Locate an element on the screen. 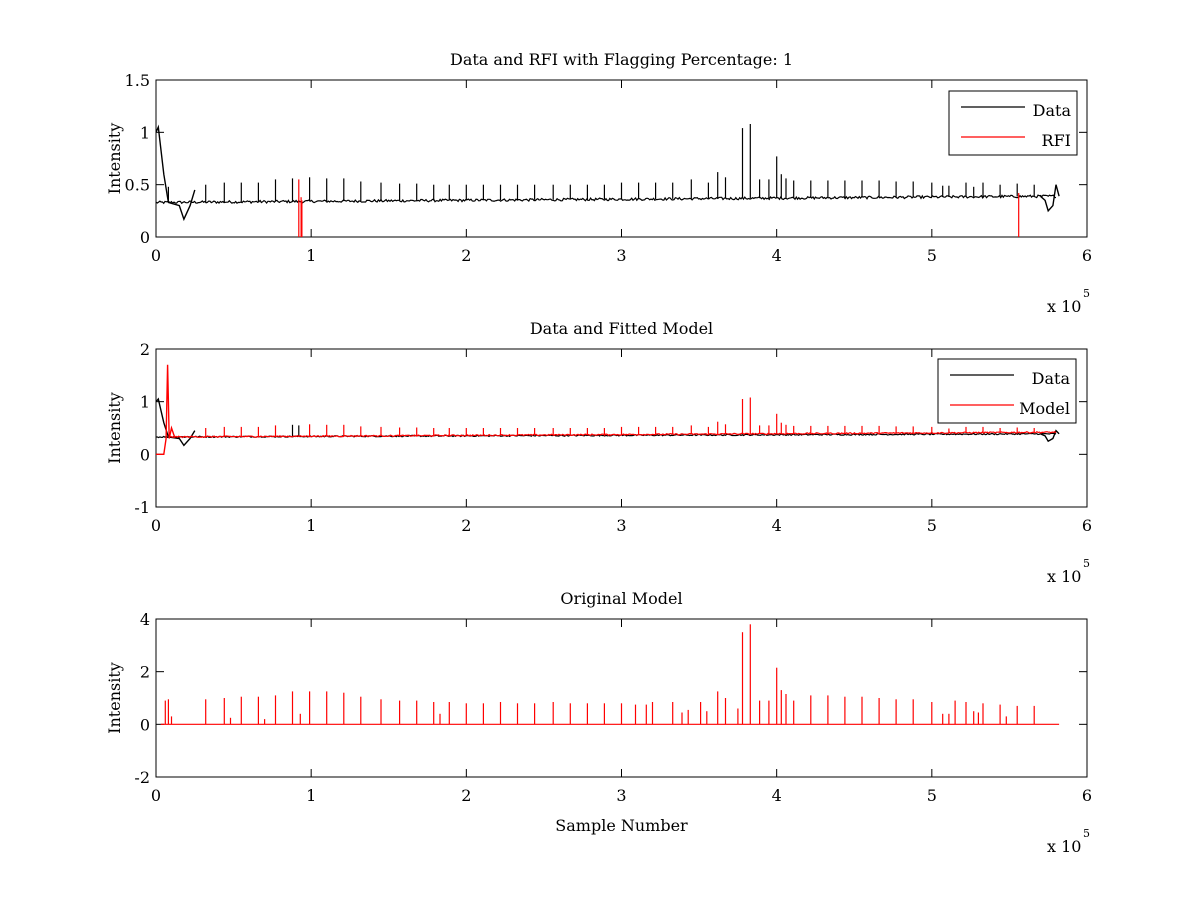 The width and height of the screenshot is (1200, 900). y-tick-label: 4 is located at coordinates (145, 619).